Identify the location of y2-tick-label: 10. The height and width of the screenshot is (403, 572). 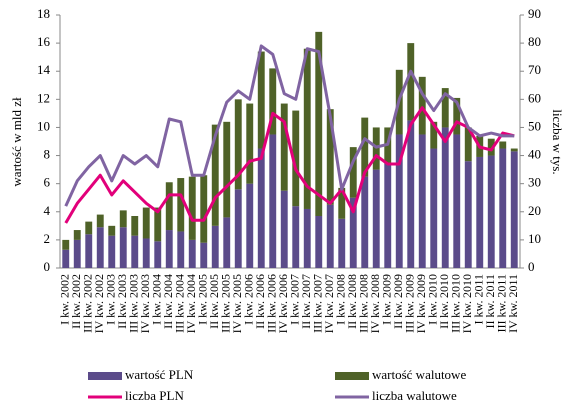
(534, 238).